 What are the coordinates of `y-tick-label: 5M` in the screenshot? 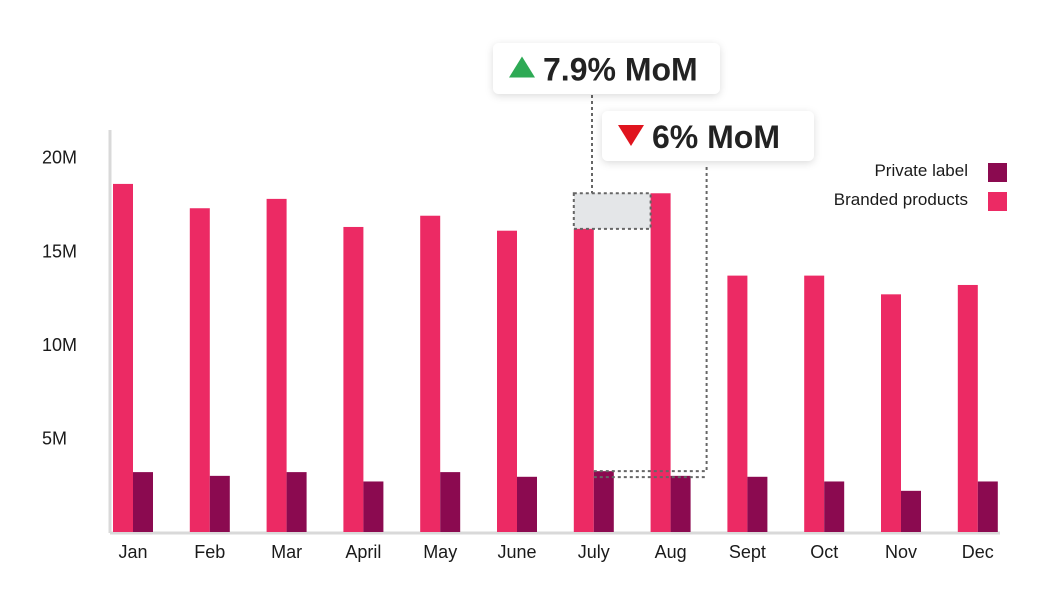 It's located at (54, 438).